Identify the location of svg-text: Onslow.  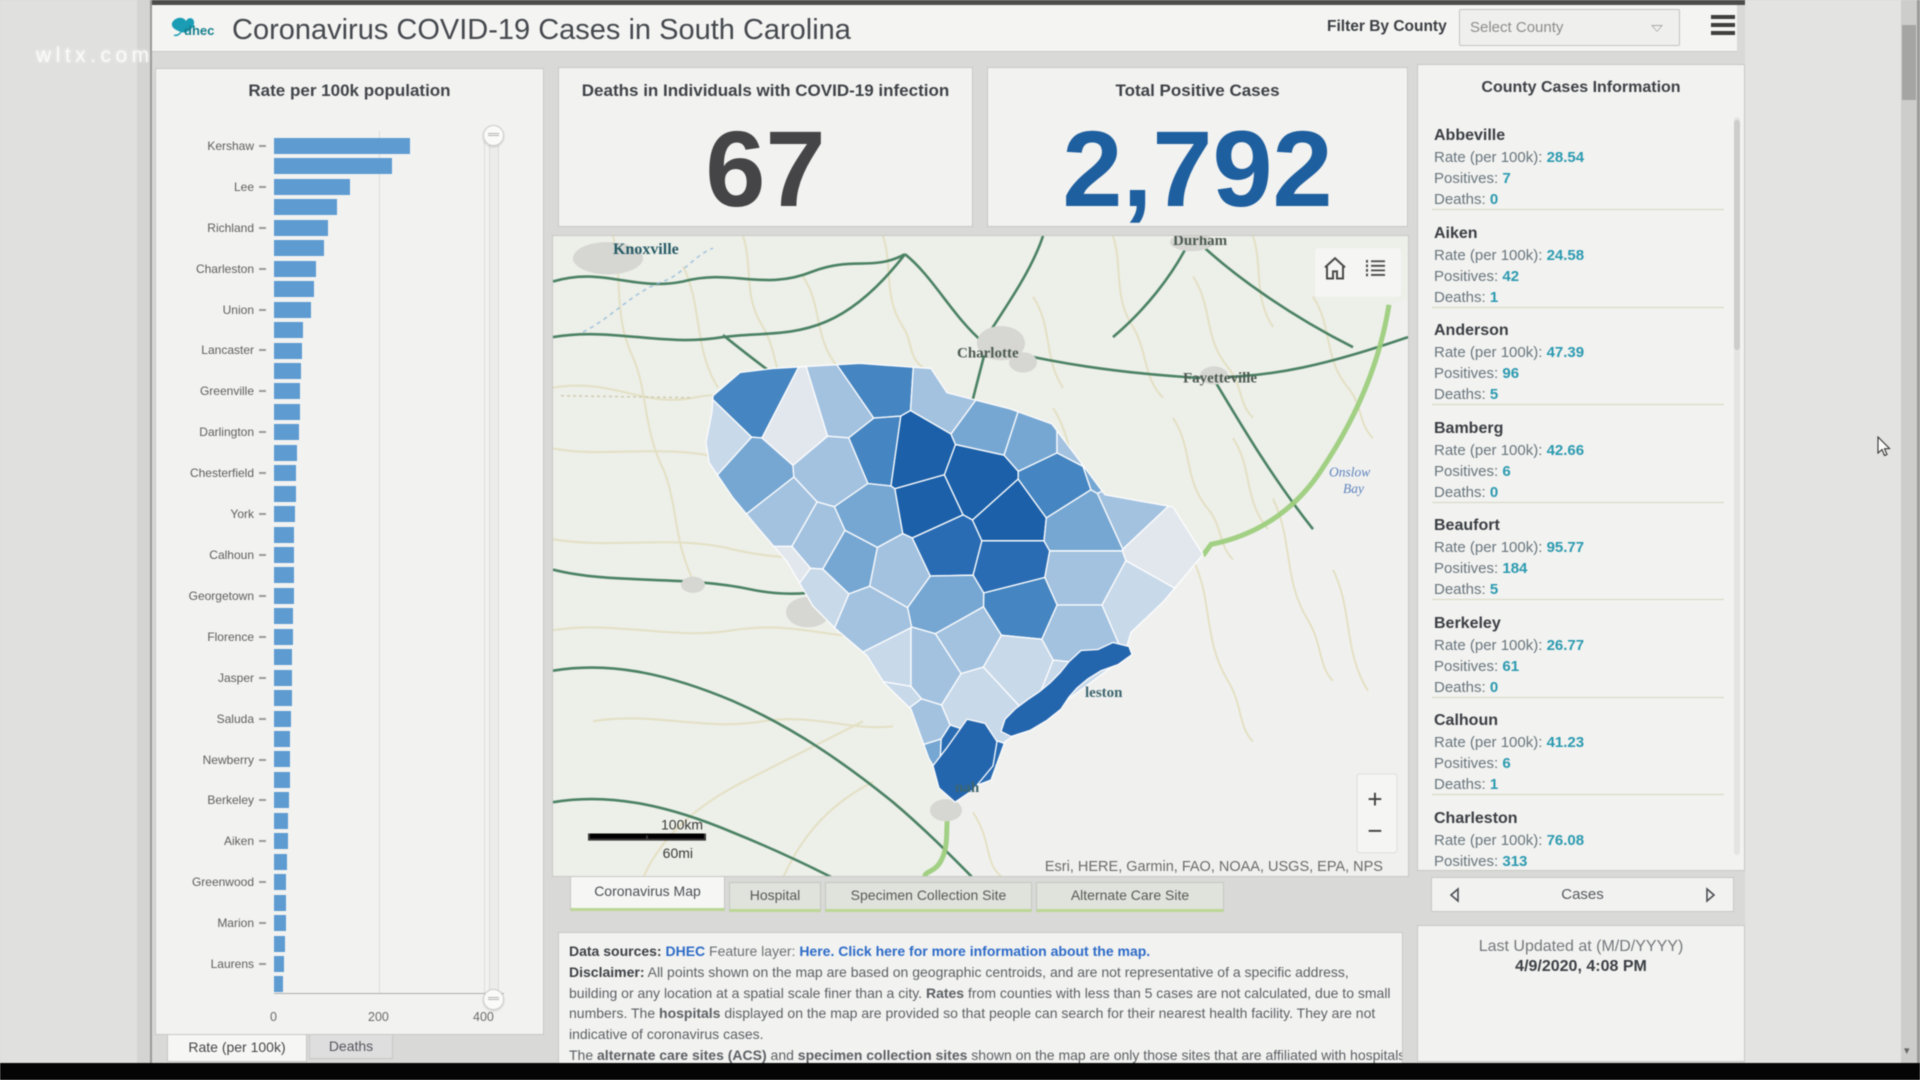
(1349, 472).